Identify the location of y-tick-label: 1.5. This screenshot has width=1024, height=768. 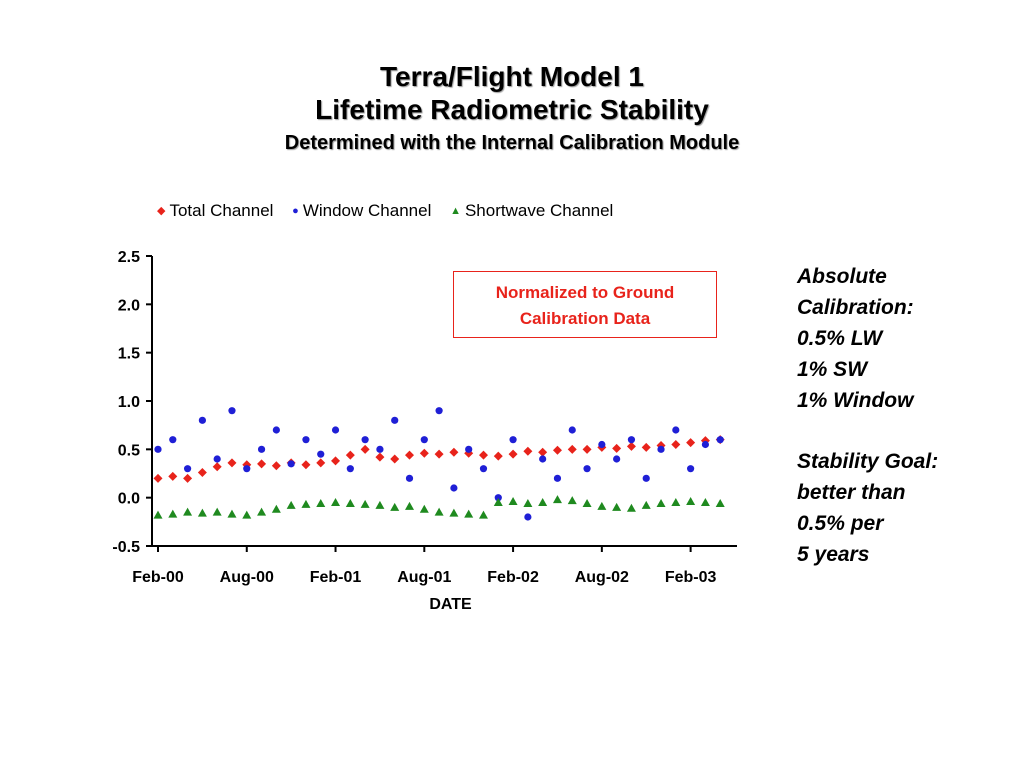
(129, 354).